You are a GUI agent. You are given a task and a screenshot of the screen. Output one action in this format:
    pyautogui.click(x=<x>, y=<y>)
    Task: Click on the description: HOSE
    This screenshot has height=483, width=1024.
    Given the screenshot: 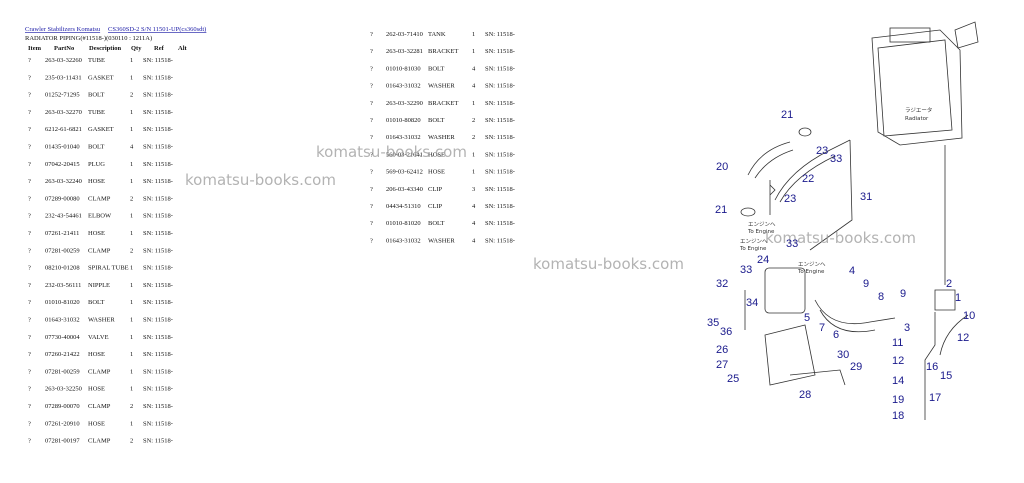 What is the action you would take?
    pyautogui.click(x=96, y=181)
    